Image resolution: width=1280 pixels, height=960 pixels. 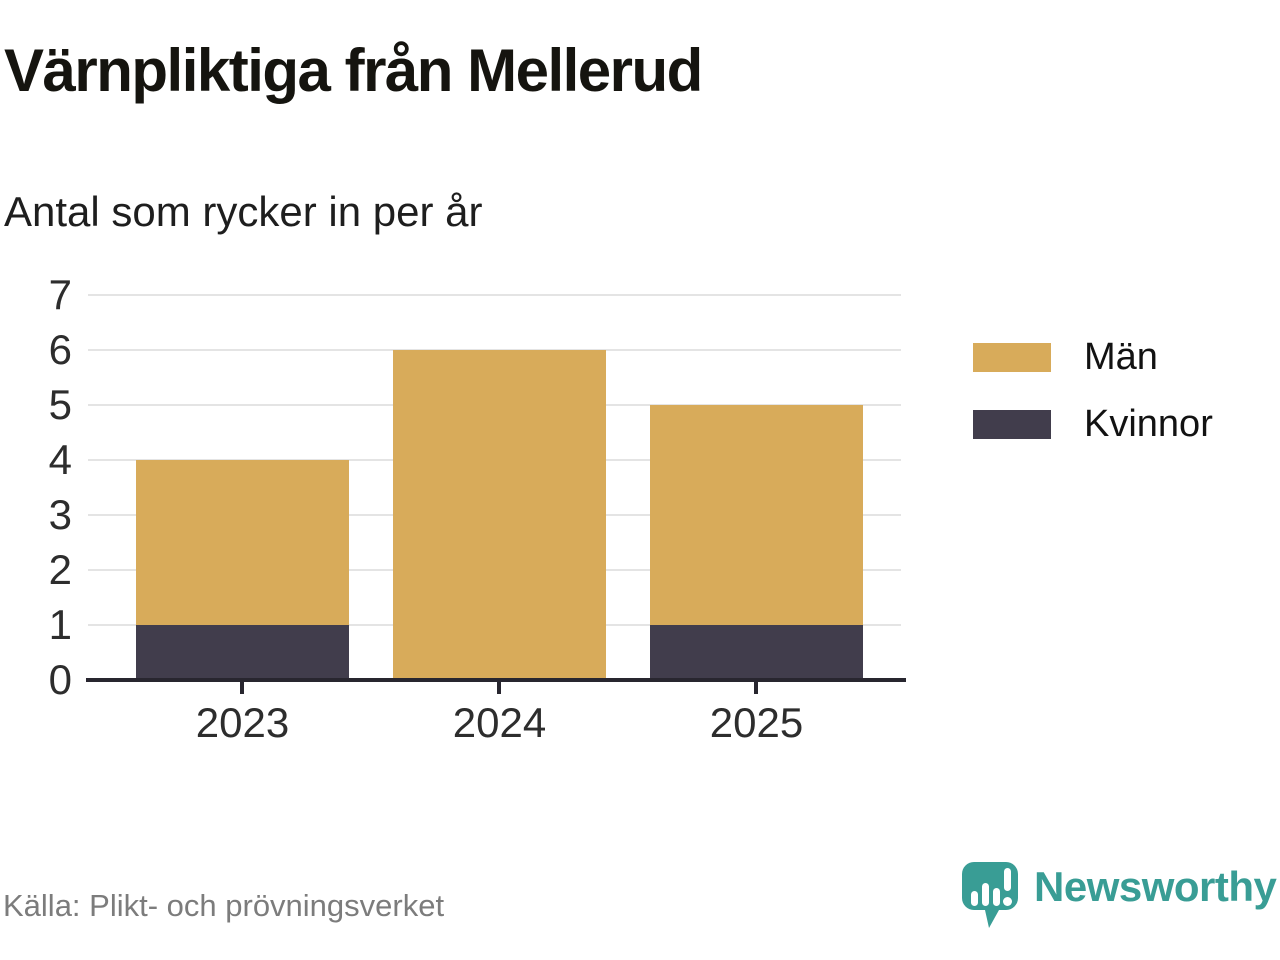 I want to click on y-tick-label: 4, so click(x=60, y=459).